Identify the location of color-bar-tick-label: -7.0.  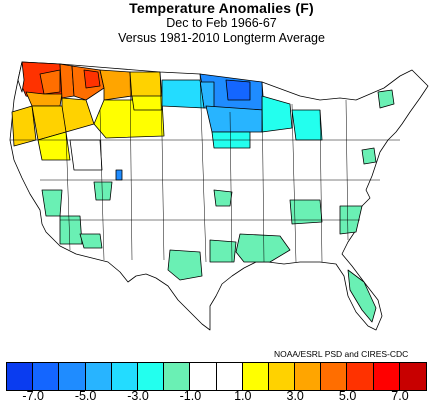
(33, 396).